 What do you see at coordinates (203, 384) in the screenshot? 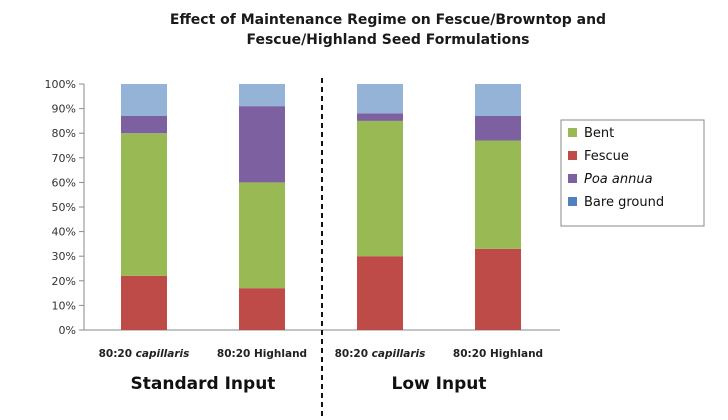
I see `group-label: Standard Input` at bounding box center [203, 384].